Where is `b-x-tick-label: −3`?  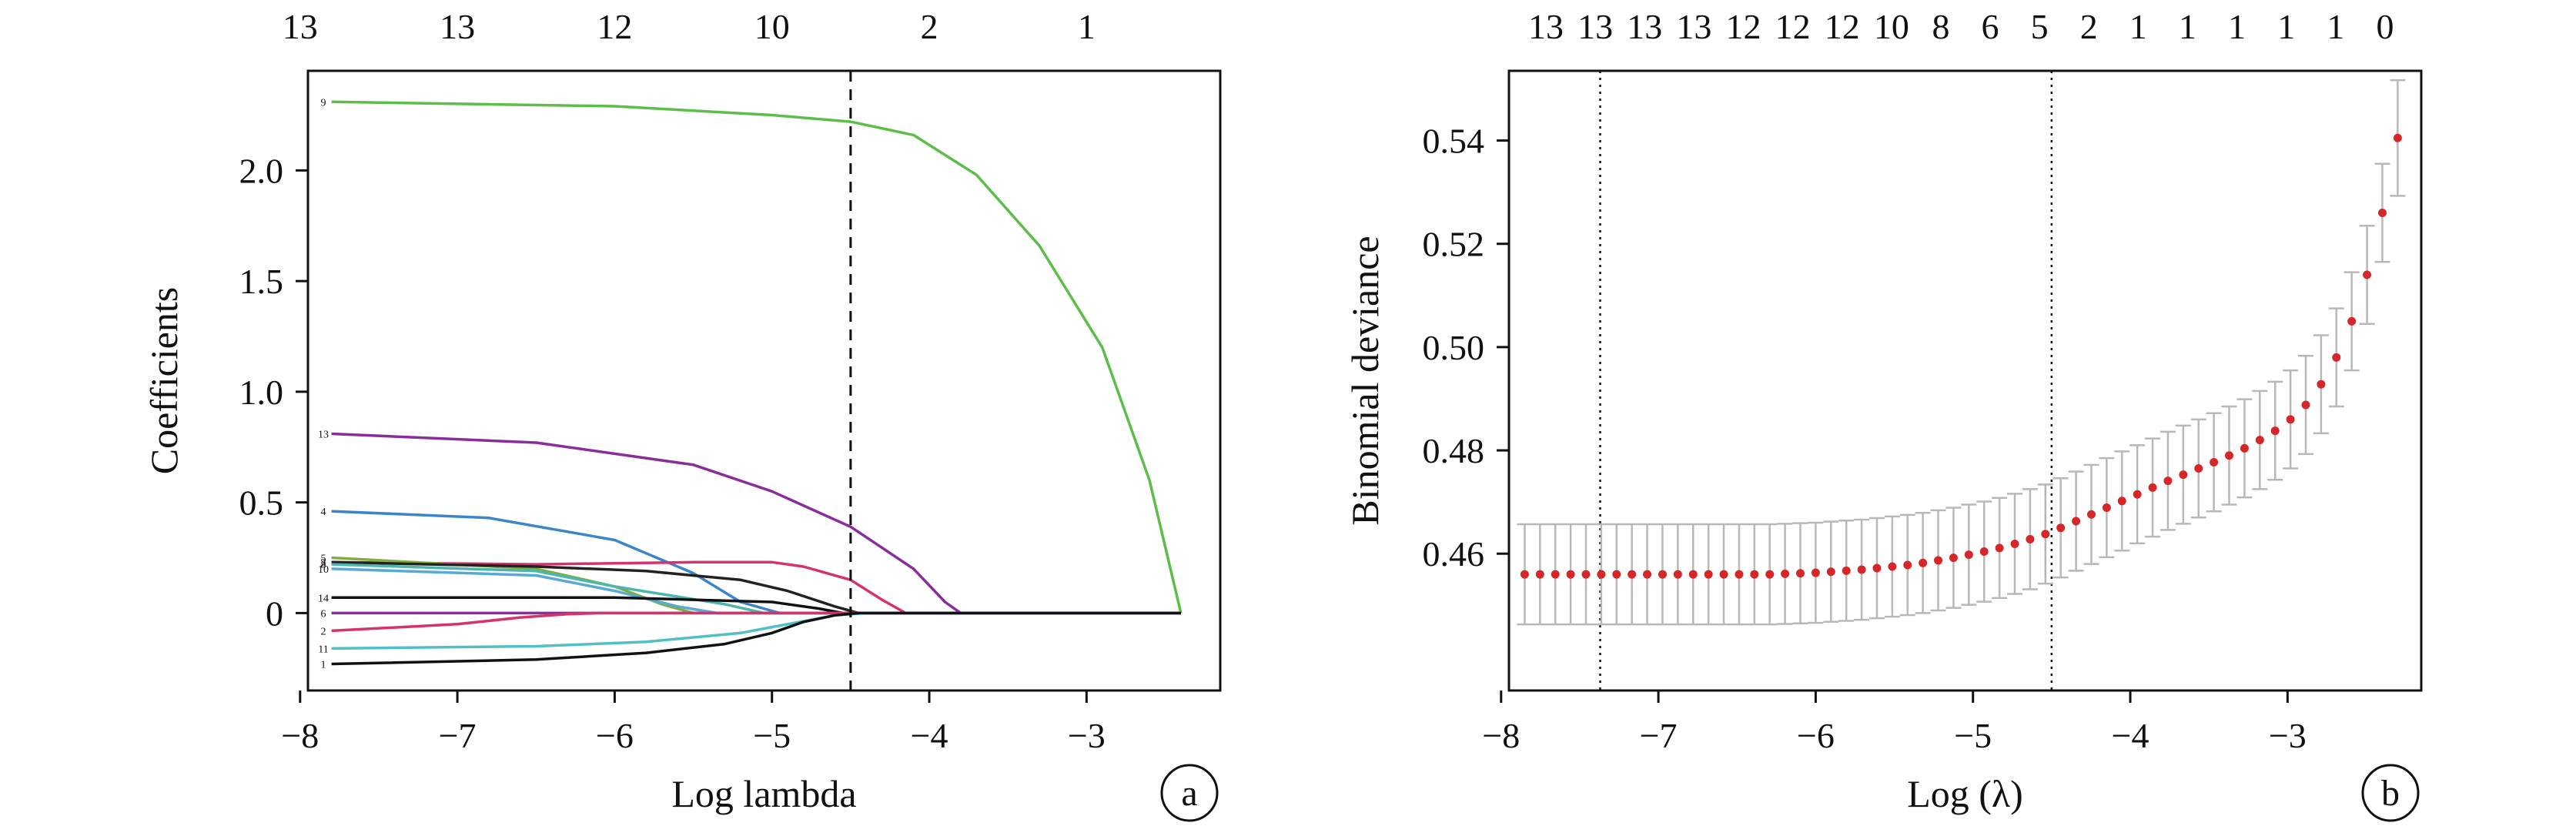
b-x-tick-label: −3 is located at coordinates (2288, 735).